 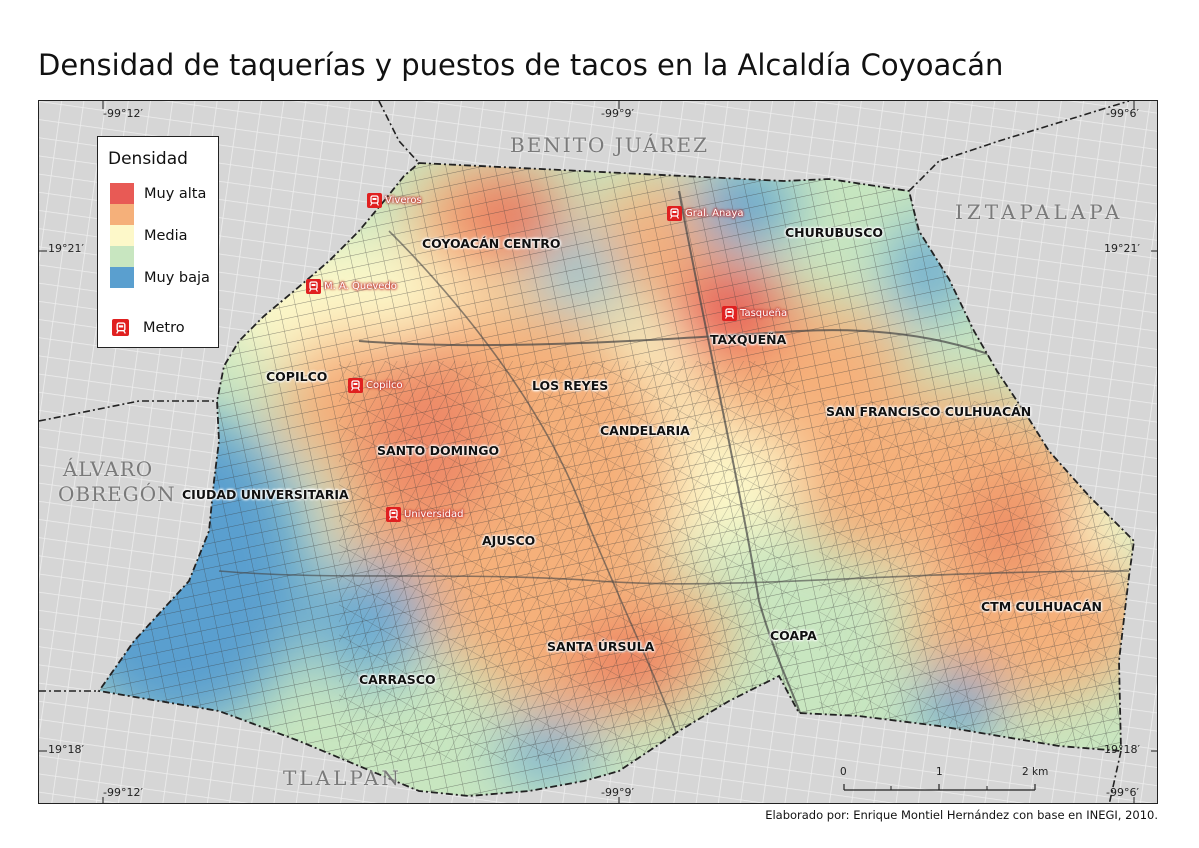 What do you see at coordinates (645, 430) in the screenshot?
I see `label-candelaria: CANDELARIA` at bounding box center [645, 430].